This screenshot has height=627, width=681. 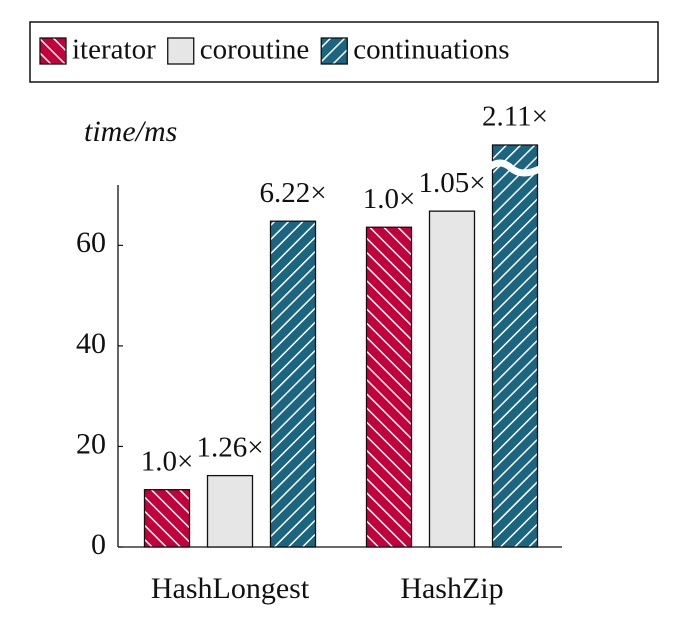 I want to click on ratio-label: 6.22×, so click(x=292, y=193).